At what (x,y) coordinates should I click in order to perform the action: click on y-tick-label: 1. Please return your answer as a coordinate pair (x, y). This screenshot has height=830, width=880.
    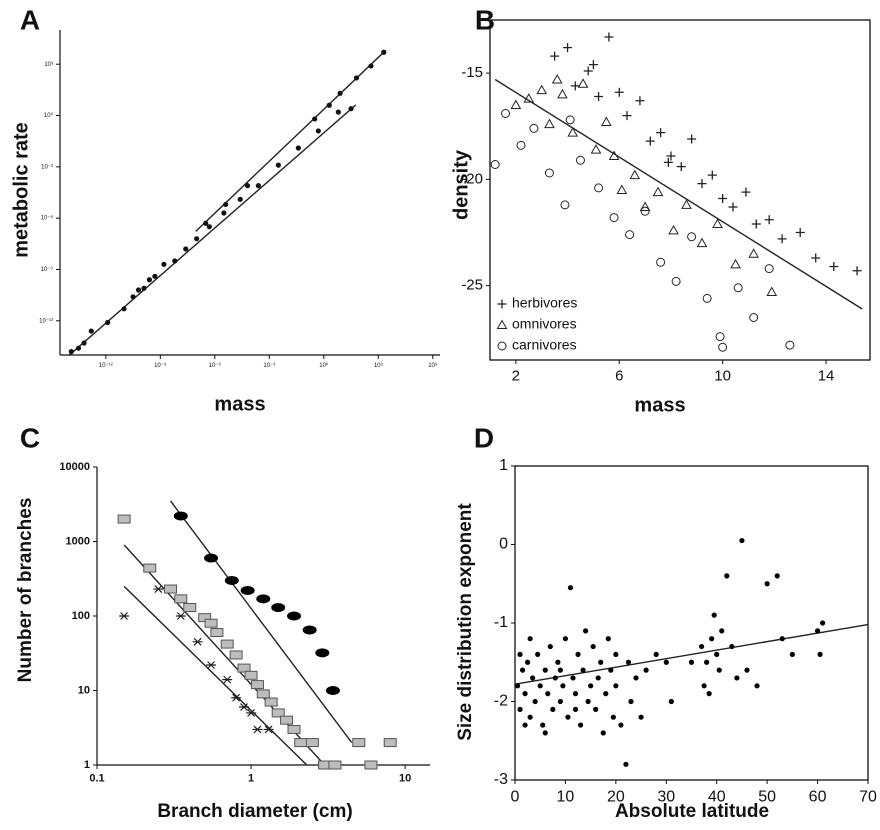
    Looking at the image, I should click on (87, 765).